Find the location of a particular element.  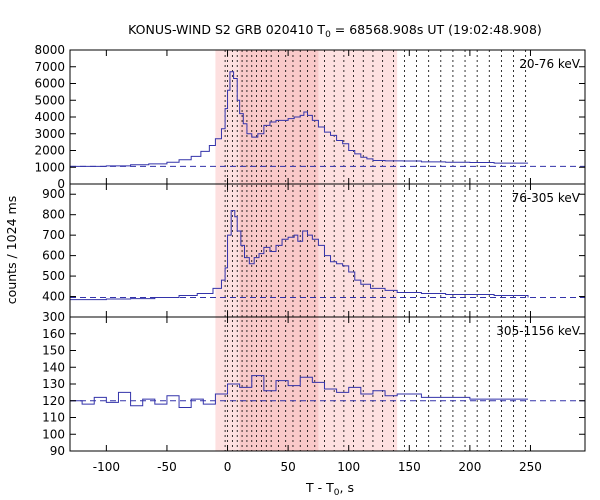

y-tick-label: 160 is located at coordinates (53, 334).